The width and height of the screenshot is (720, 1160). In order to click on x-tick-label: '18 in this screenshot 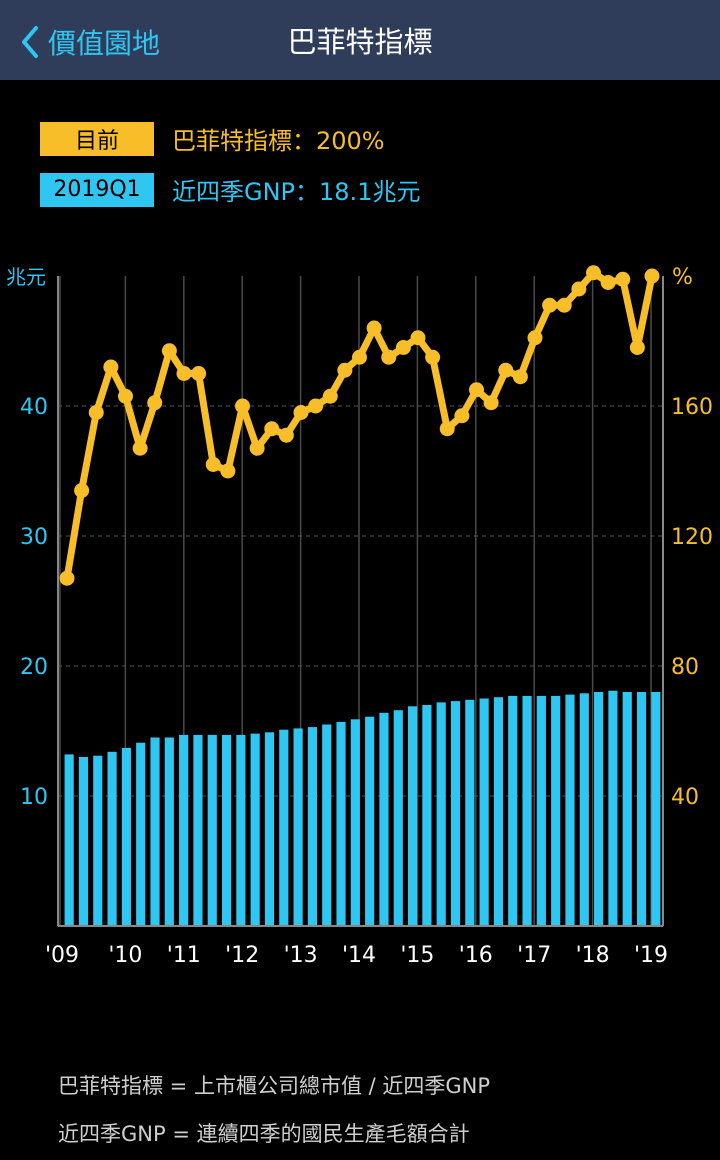, I will do `click(593, 955)`.